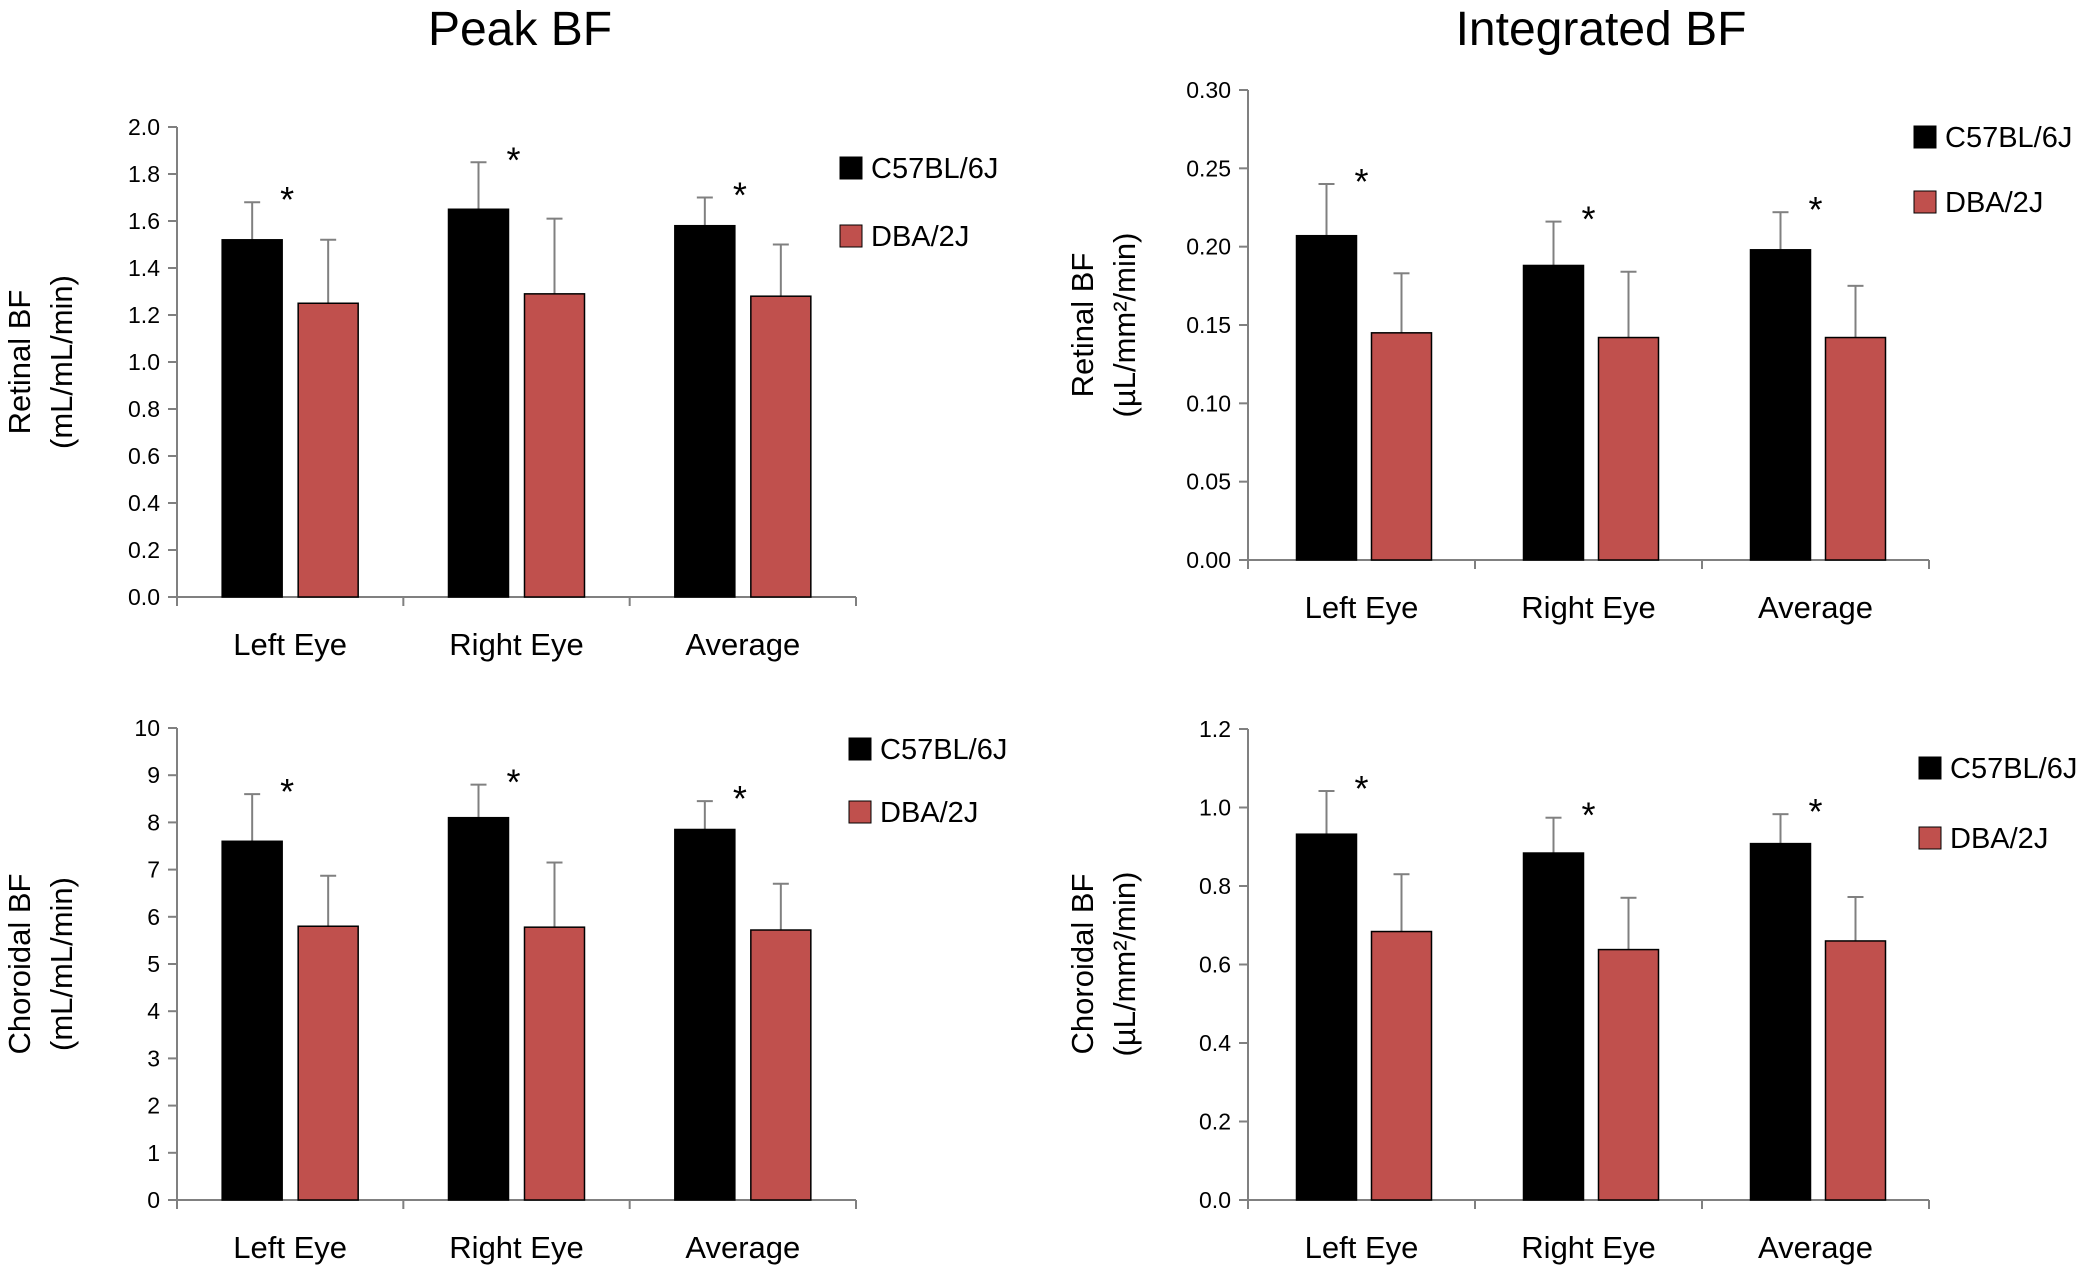 The height and width of the screenshot is (1275, 2094). What do you see at coordinates (1362, 607) in the screenshot?
I see `int-retinal-category-label: Left Eye` at bounding box center [1362, 607].